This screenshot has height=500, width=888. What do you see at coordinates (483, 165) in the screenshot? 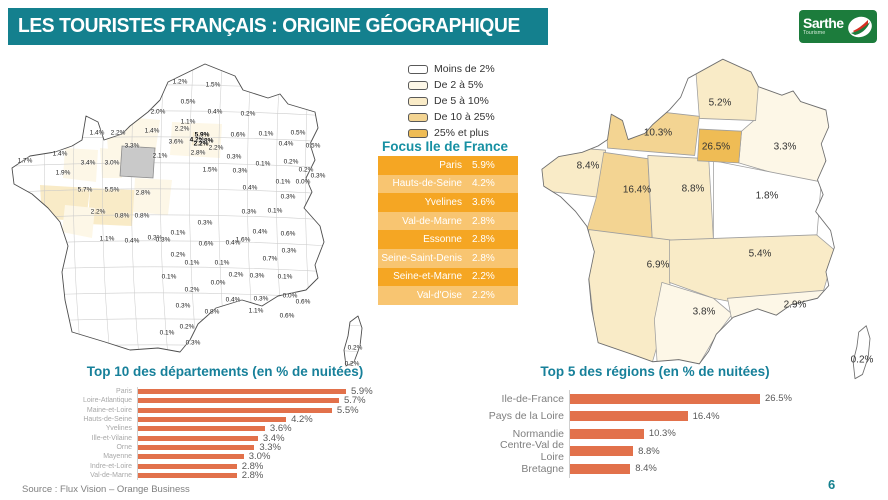
I see `focus-row-value: 5.9%` at bounding box center [483, 165].